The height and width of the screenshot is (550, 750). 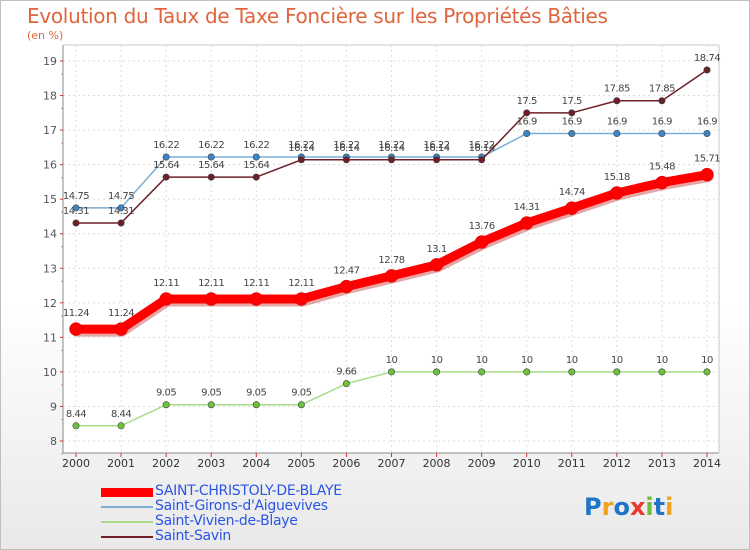 What do you see at coordinates (226, 521) in the screenshot?
I see `legend-label: Saint-Vivien-de-Blaye` at bounding box center [226, 521].